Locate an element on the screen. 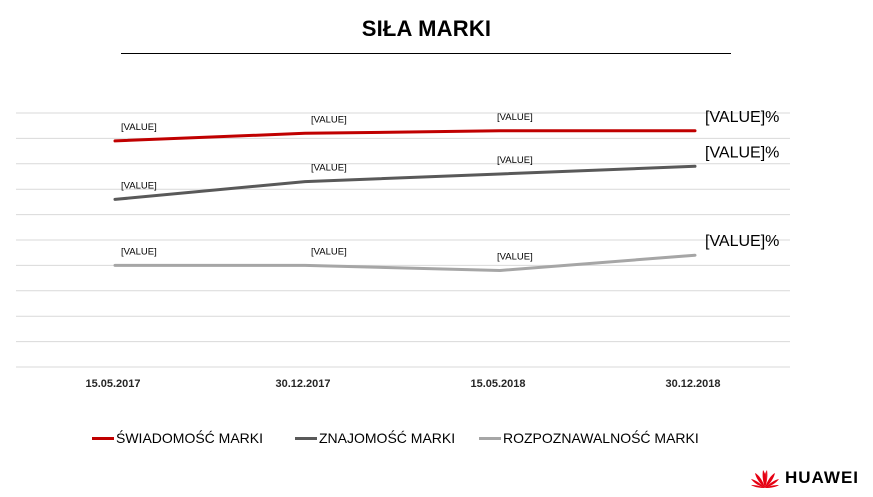  series-line-swiadomosc is located at coordinates (405, 136).